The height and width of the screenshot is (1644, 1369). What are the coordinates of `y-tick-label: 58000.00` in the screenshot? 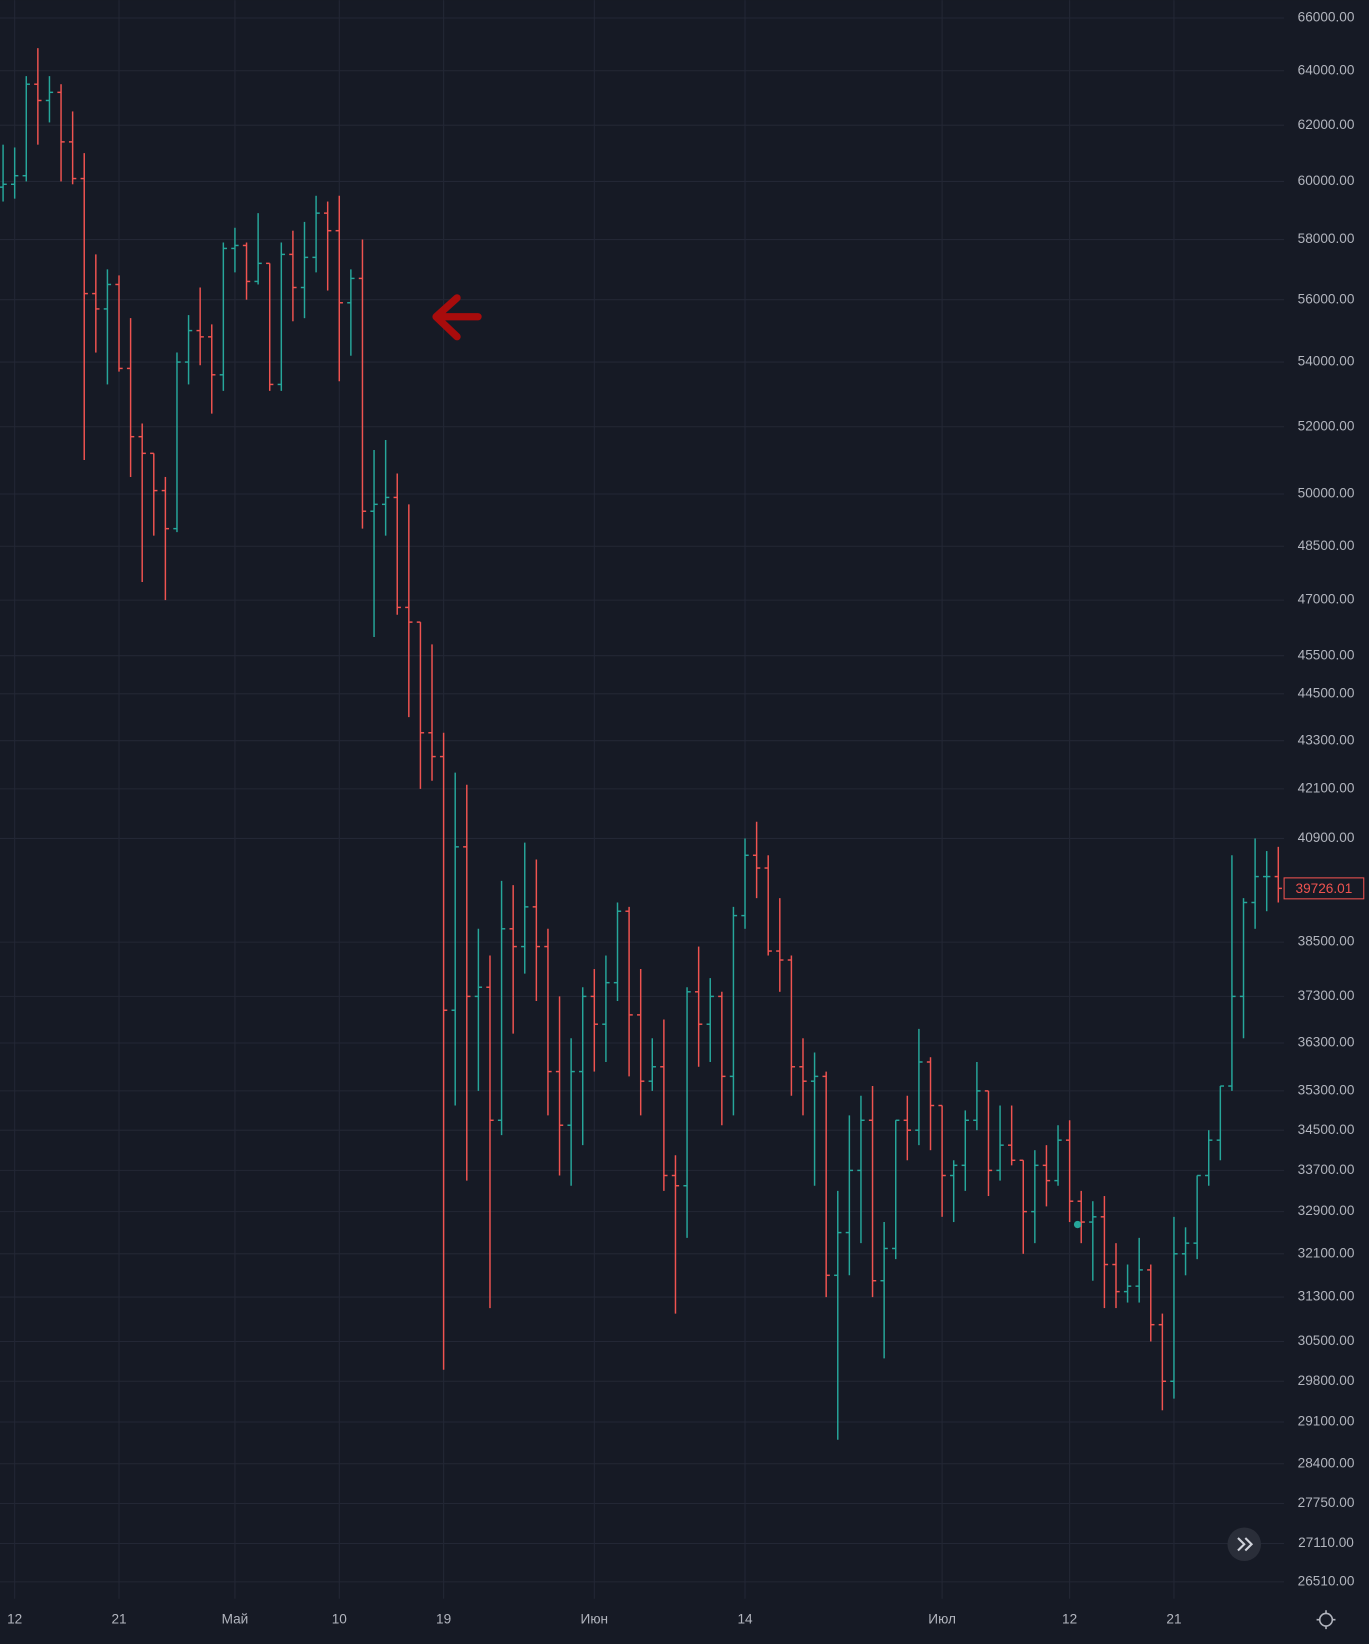 It's located at (1326, 238).